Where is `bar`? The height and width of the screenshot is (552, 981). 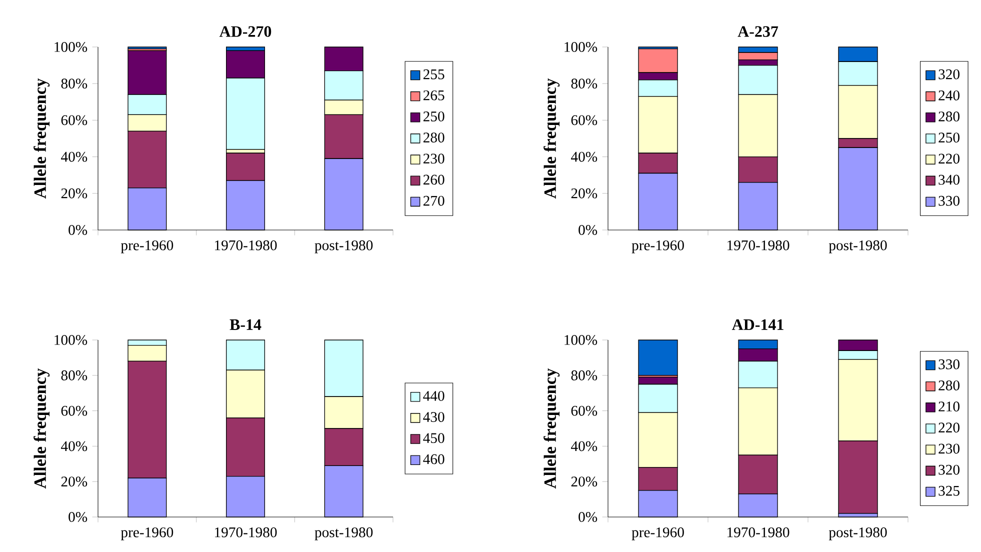
bar is located at coordinates (658, 358).